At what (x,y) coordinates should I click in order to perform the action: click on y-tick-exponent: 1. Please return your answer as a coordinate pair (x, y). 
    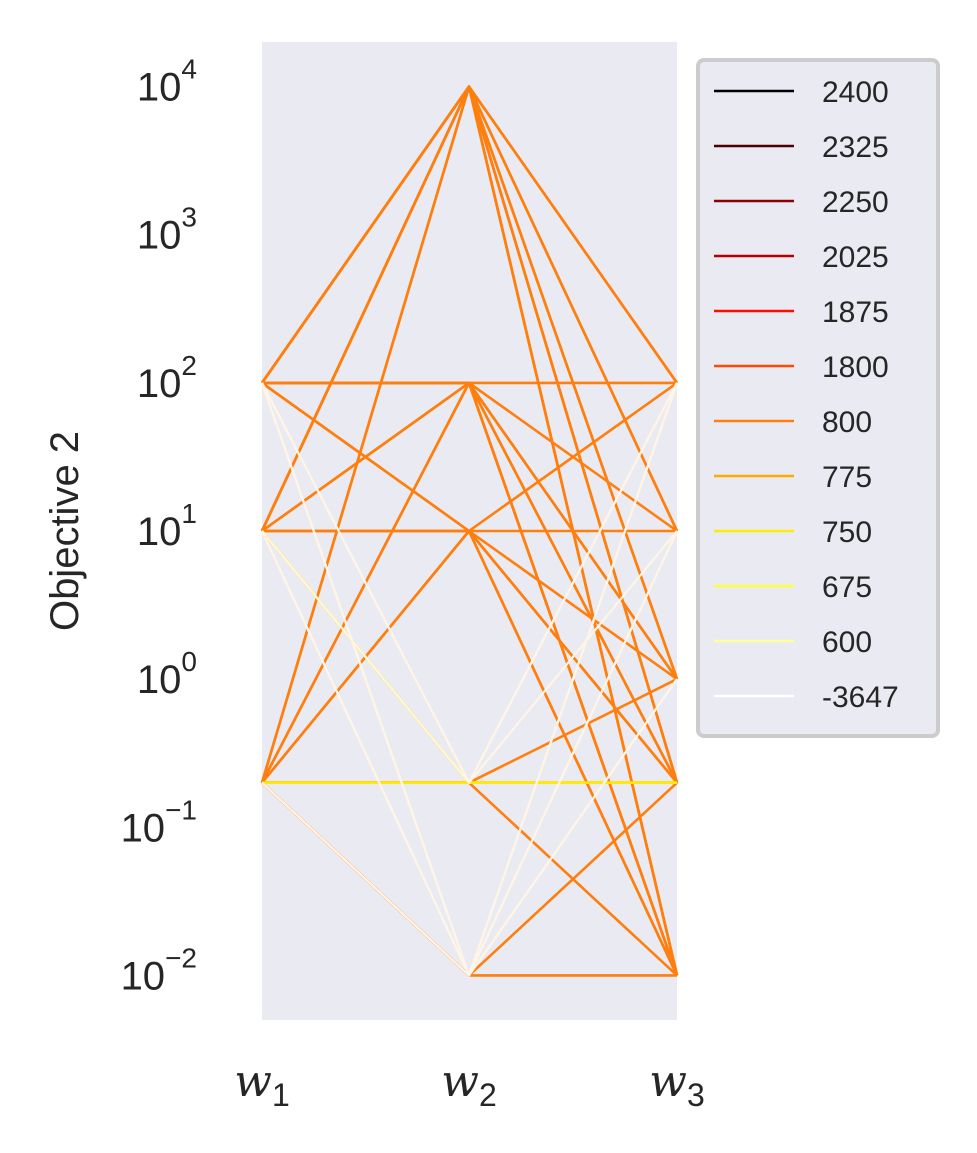
    Looking at the image, I should click on (189, 513).